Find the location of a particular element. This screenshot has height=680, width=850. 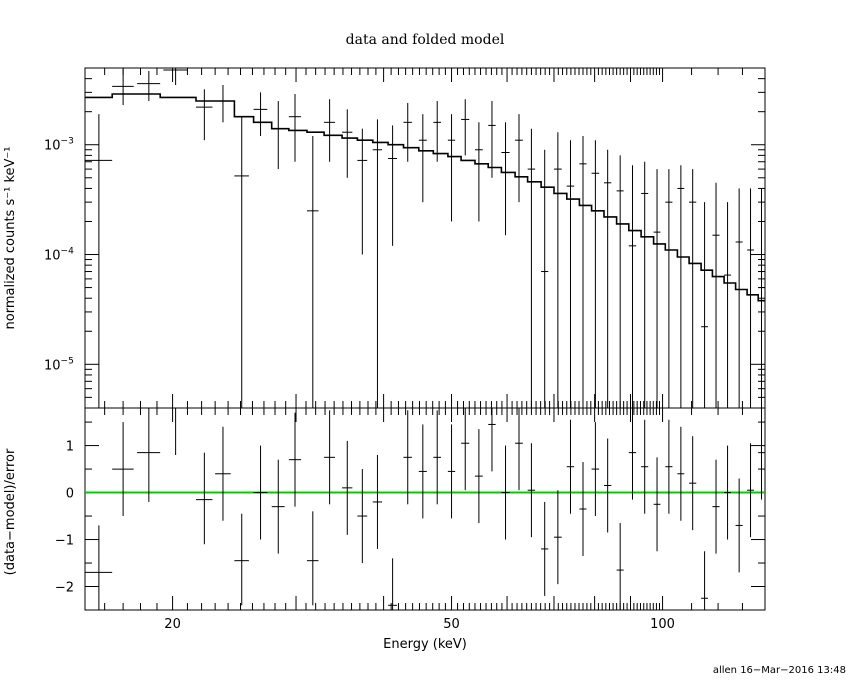

y-tick-label: −1 is located at coordinates (64, 541).